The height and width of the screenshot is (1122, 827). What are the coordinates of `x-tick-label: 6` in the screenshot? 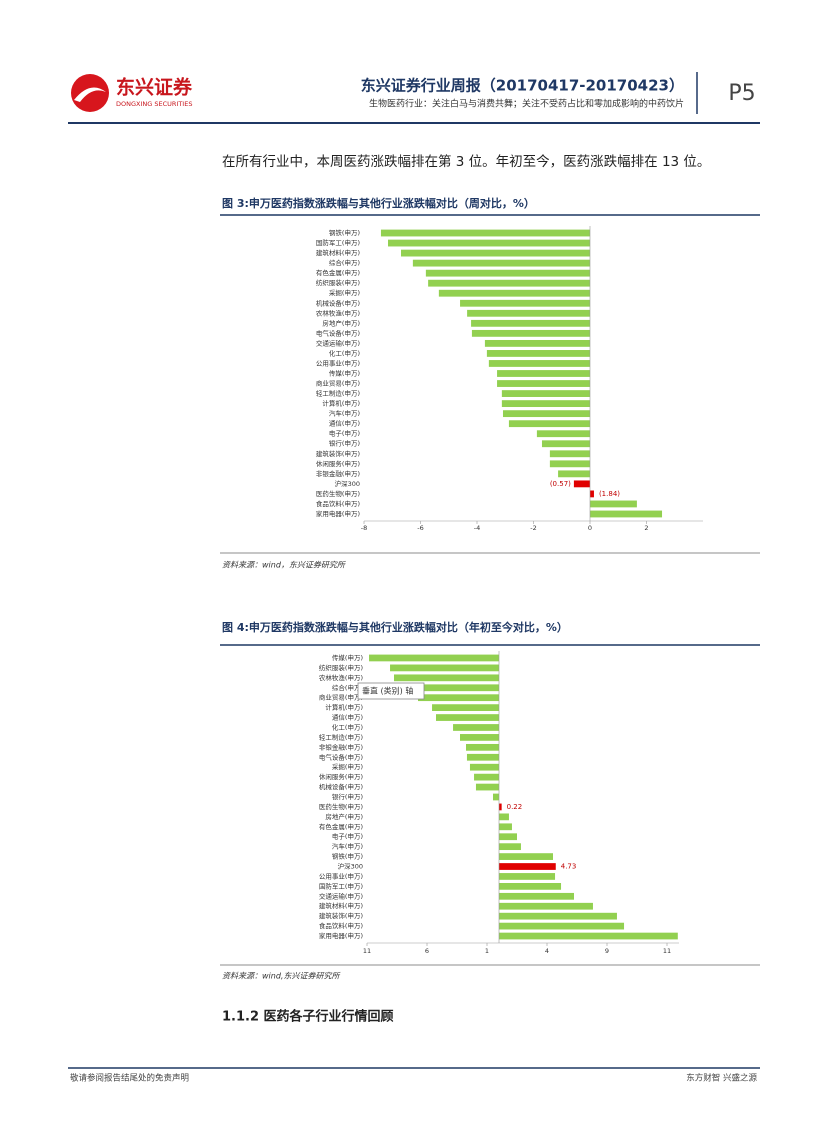 It's located at (427, 951).